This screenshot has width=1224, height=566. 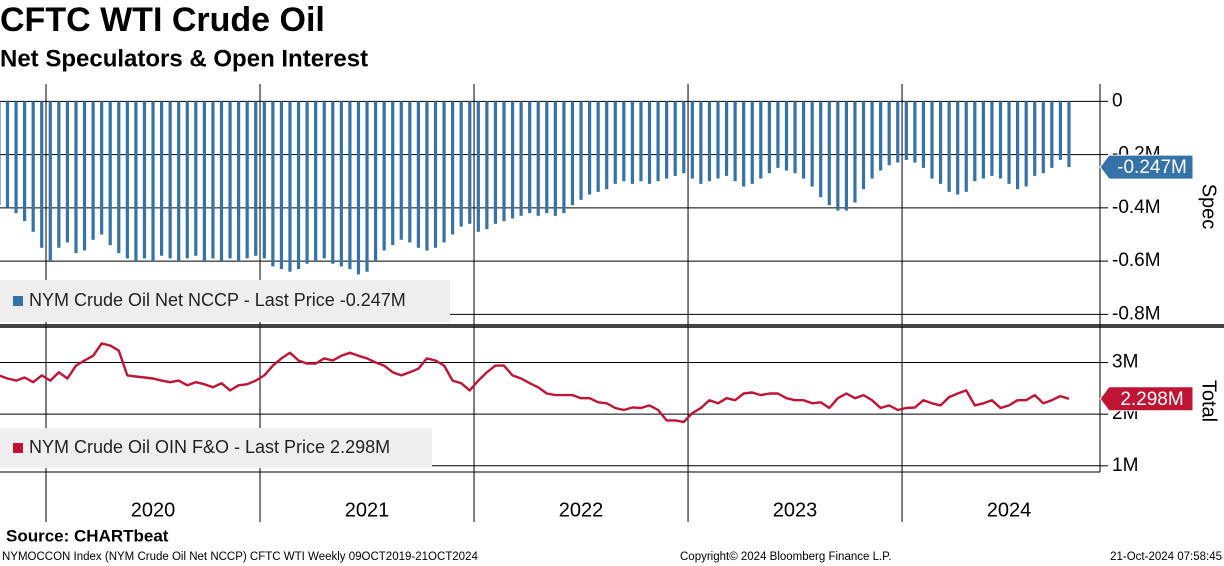 I want to click on x-tick-label: 2021, so click(x=367, y=510).